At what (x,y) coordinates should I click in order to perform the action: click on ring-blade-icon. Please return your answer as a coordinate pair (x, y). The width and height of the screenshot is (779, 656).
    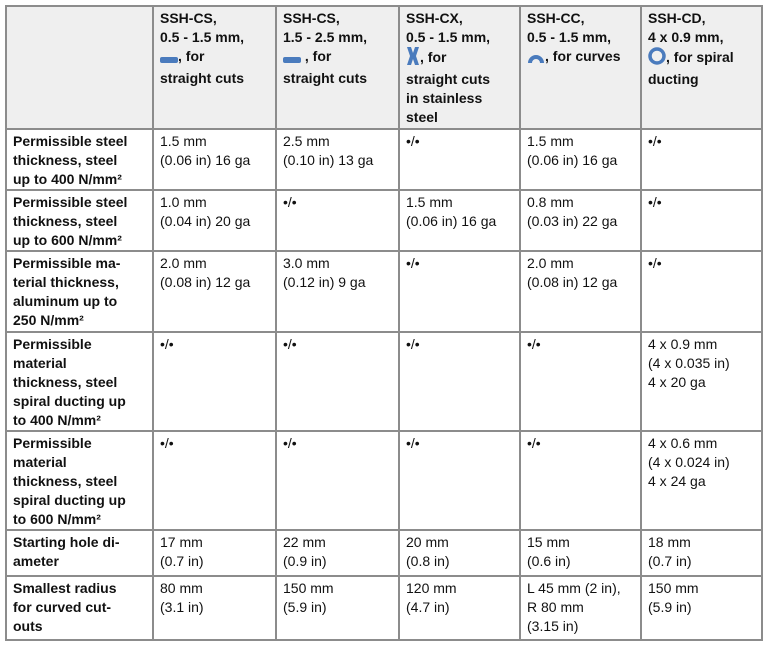
    Looking at the image, I should click on (657, 58).